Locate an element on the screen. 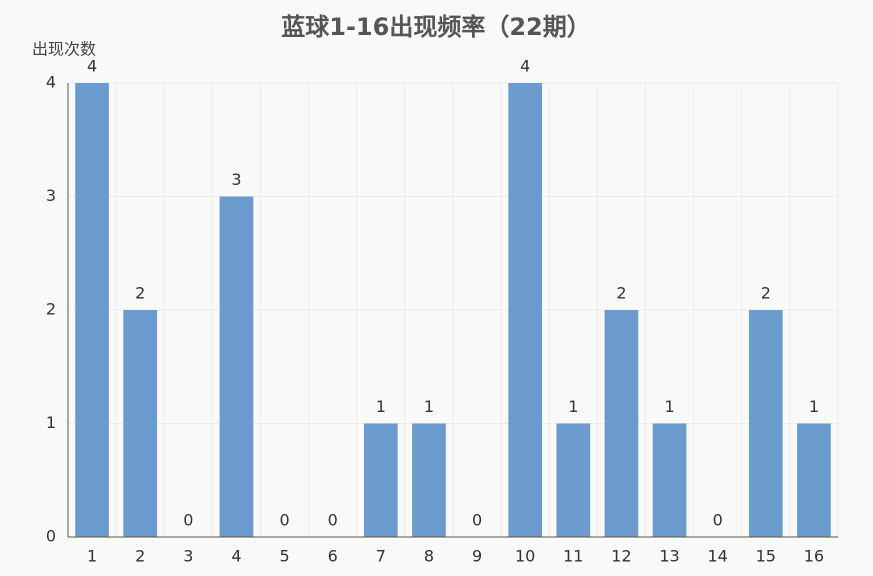  x-tick-label: 3 is located at coordinates (188, 556).